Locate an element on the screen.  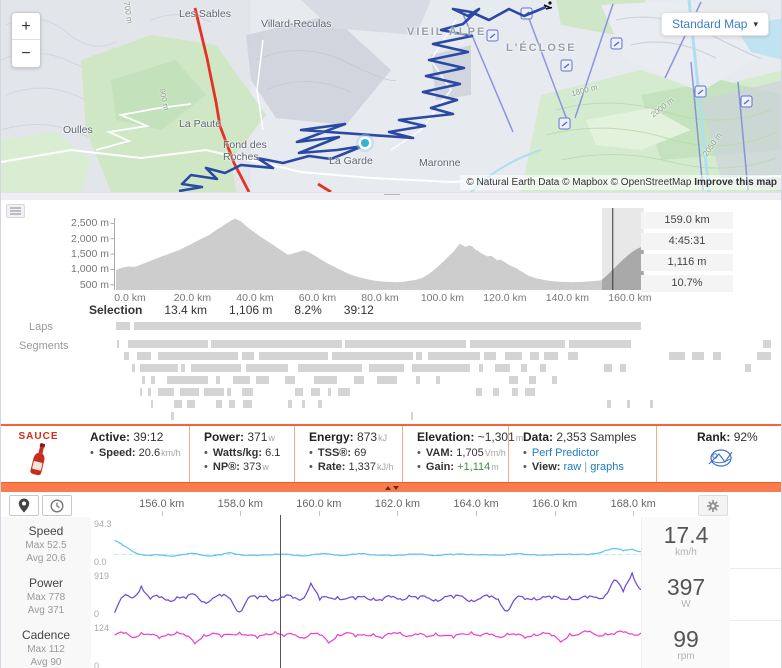
map-zoom-in-button: + is located at coordinates (26, 26).